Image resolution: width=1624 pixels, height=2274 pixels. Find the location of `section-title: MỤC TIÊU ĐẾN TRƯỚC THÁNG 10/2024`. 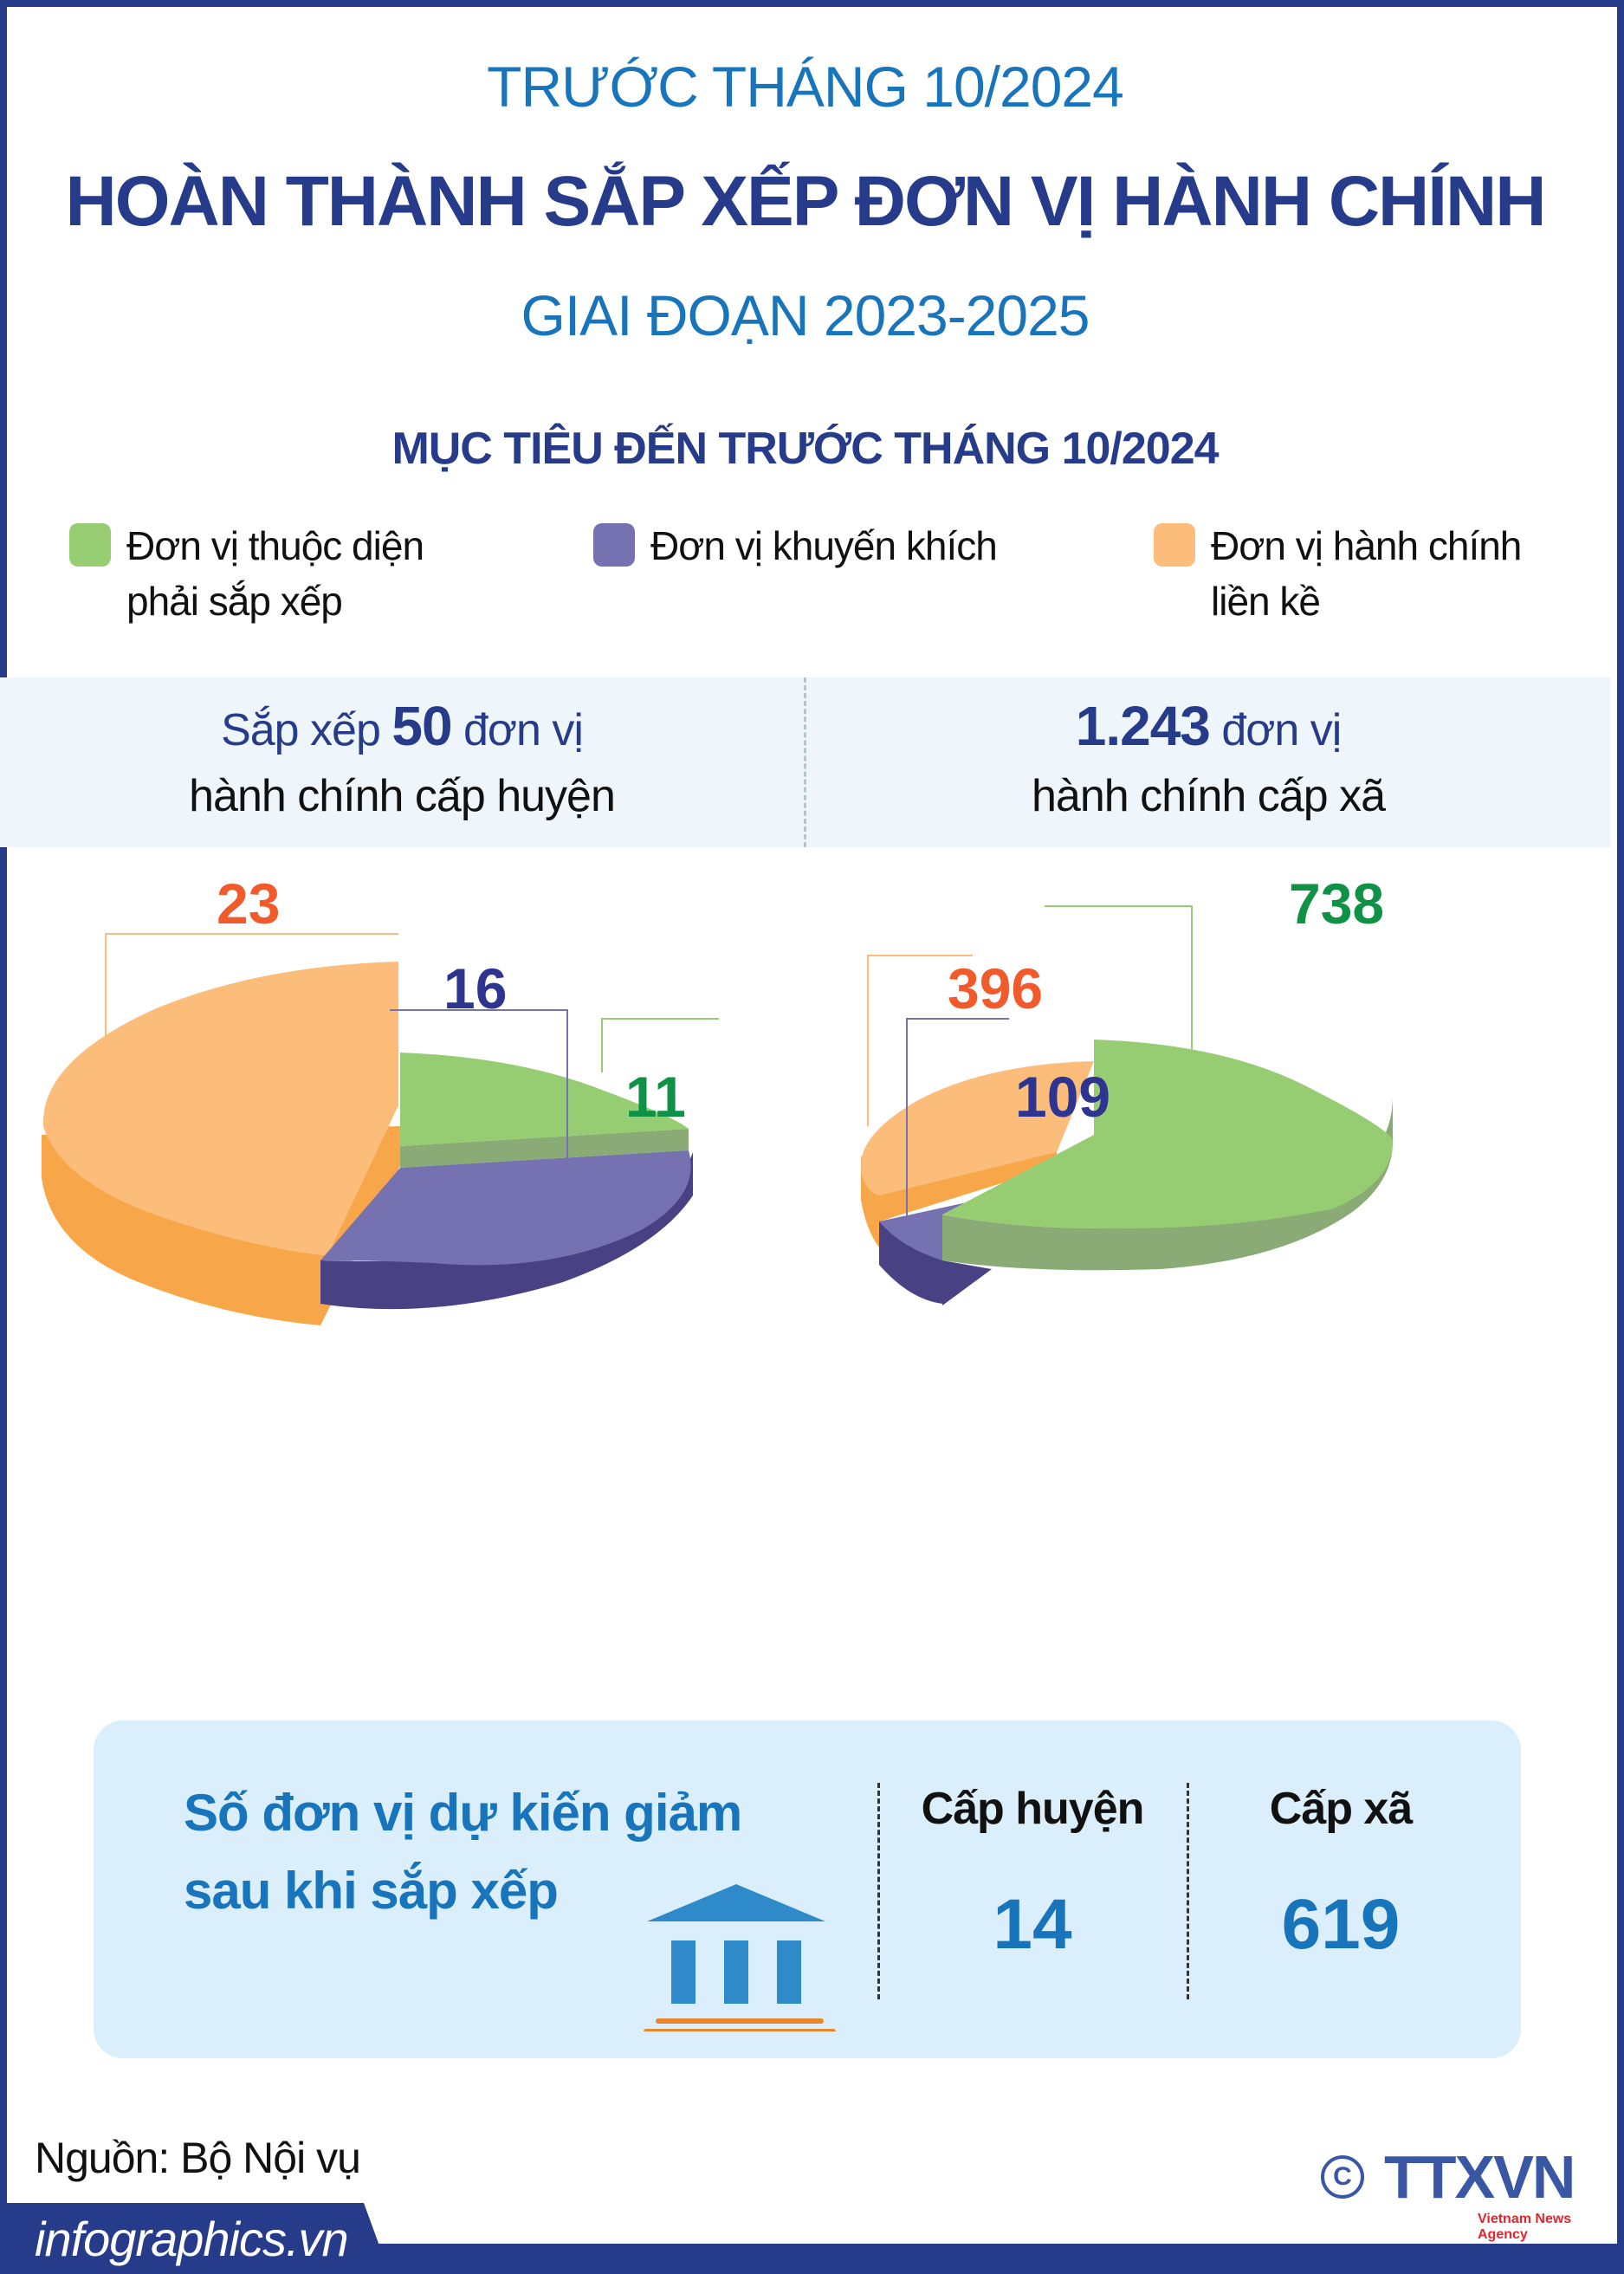

section-title: MỤC TIÊU ĐẾN TRƯỚC THÁNG 10/2024 is located at coordinates (805, 449).